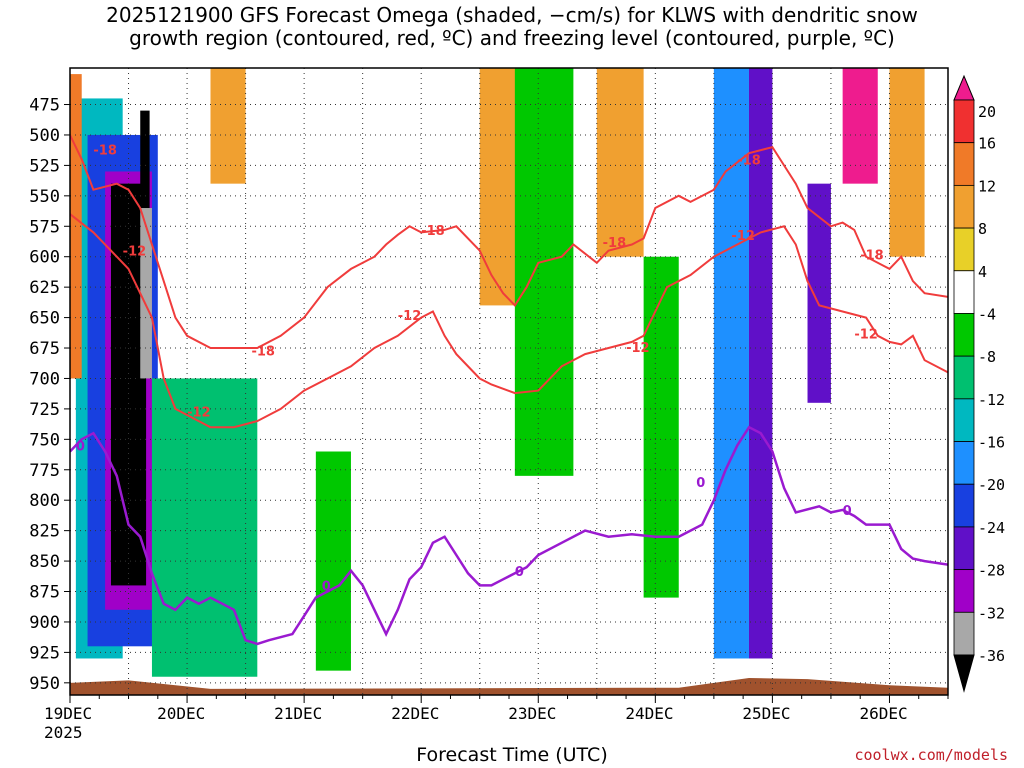 The image size is (1024, 768). I want to click on y-tick-label: 675, so click(44, 349).